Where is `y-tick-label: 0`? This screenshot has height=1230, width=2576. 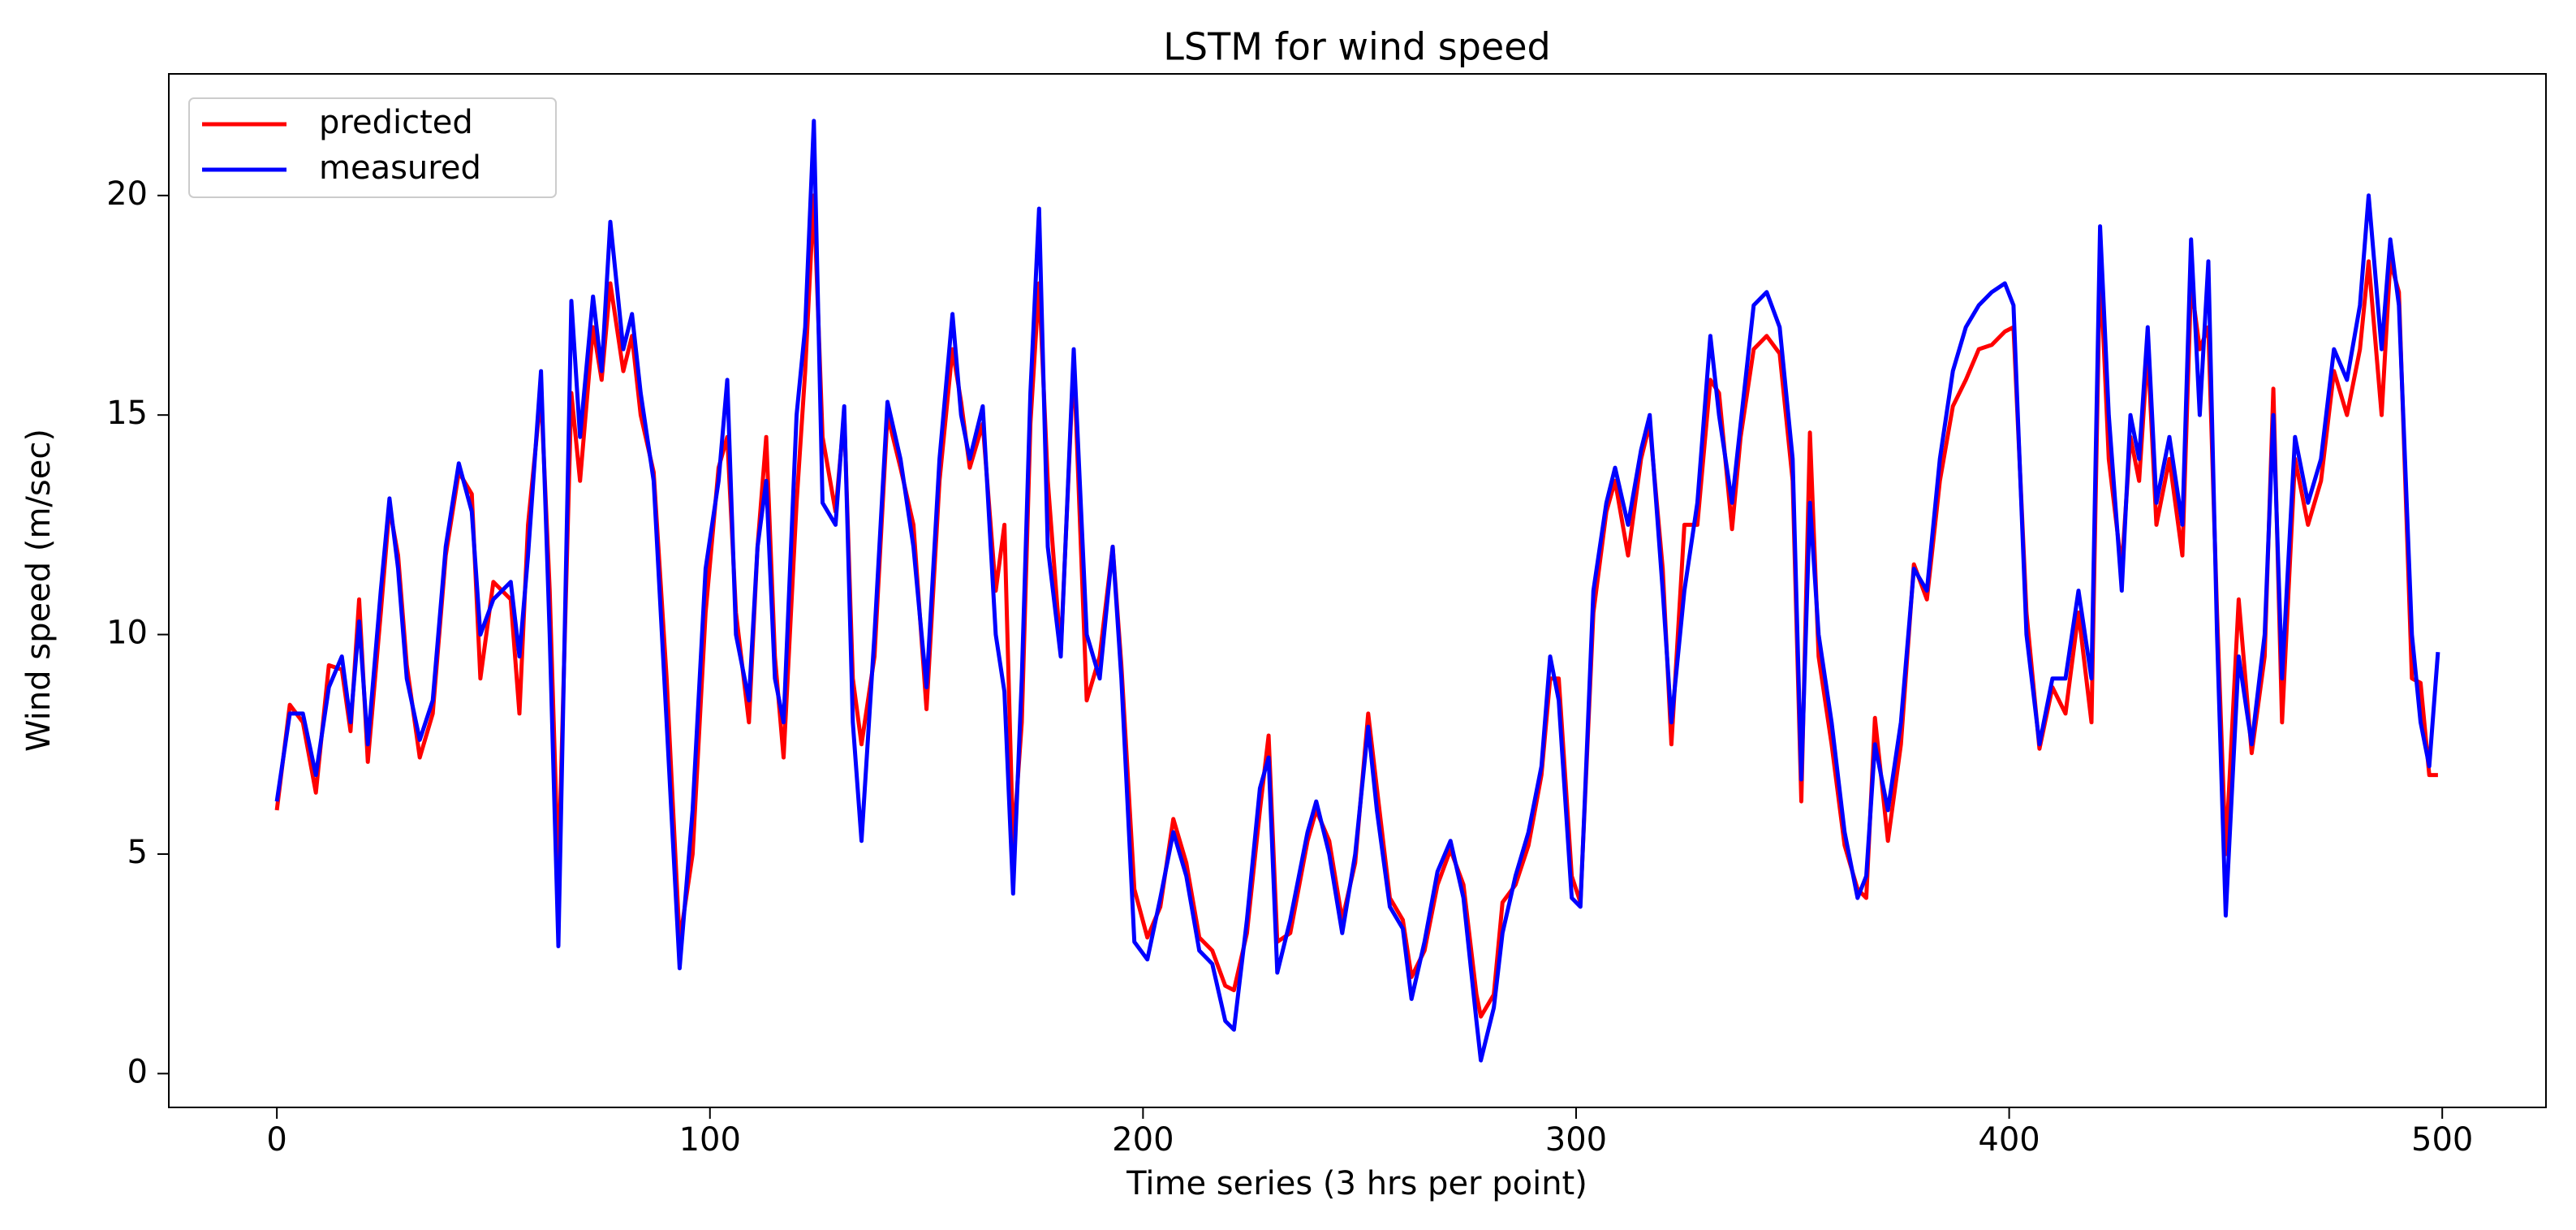 y-tick-label: 0 is located at coordinates (137, 1071).